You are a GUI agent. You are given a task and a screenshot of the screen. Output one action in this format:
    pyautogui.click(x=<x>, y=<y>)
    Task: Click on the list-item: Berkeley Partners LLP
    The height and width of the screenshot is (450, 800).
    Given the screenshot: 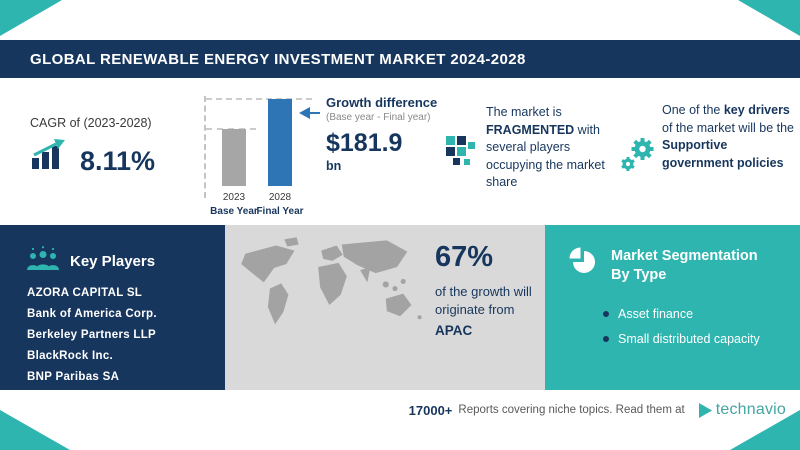 What is the action you would take?
    pyautogui.click(x=92, y=335)
    